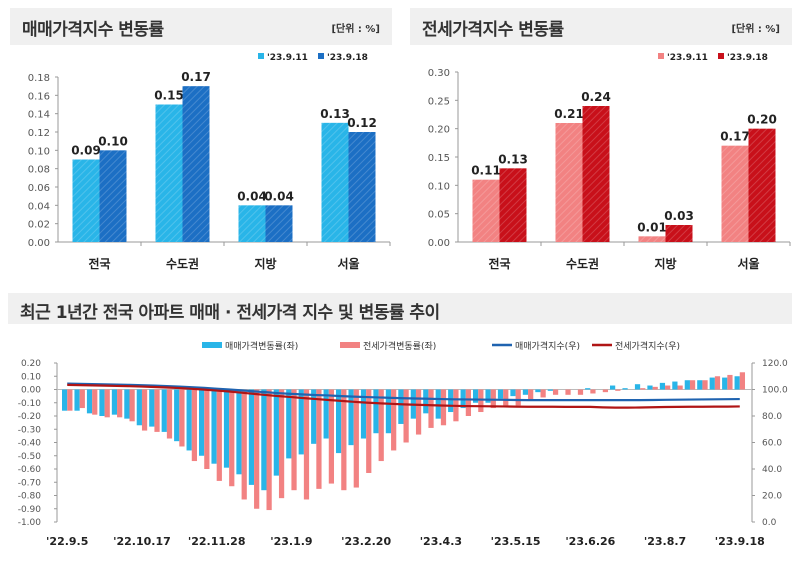  What do you see at coordinates (486, 171) in the screenshot?
I see `data-label: 0.11` at bounding box center [486, 171].